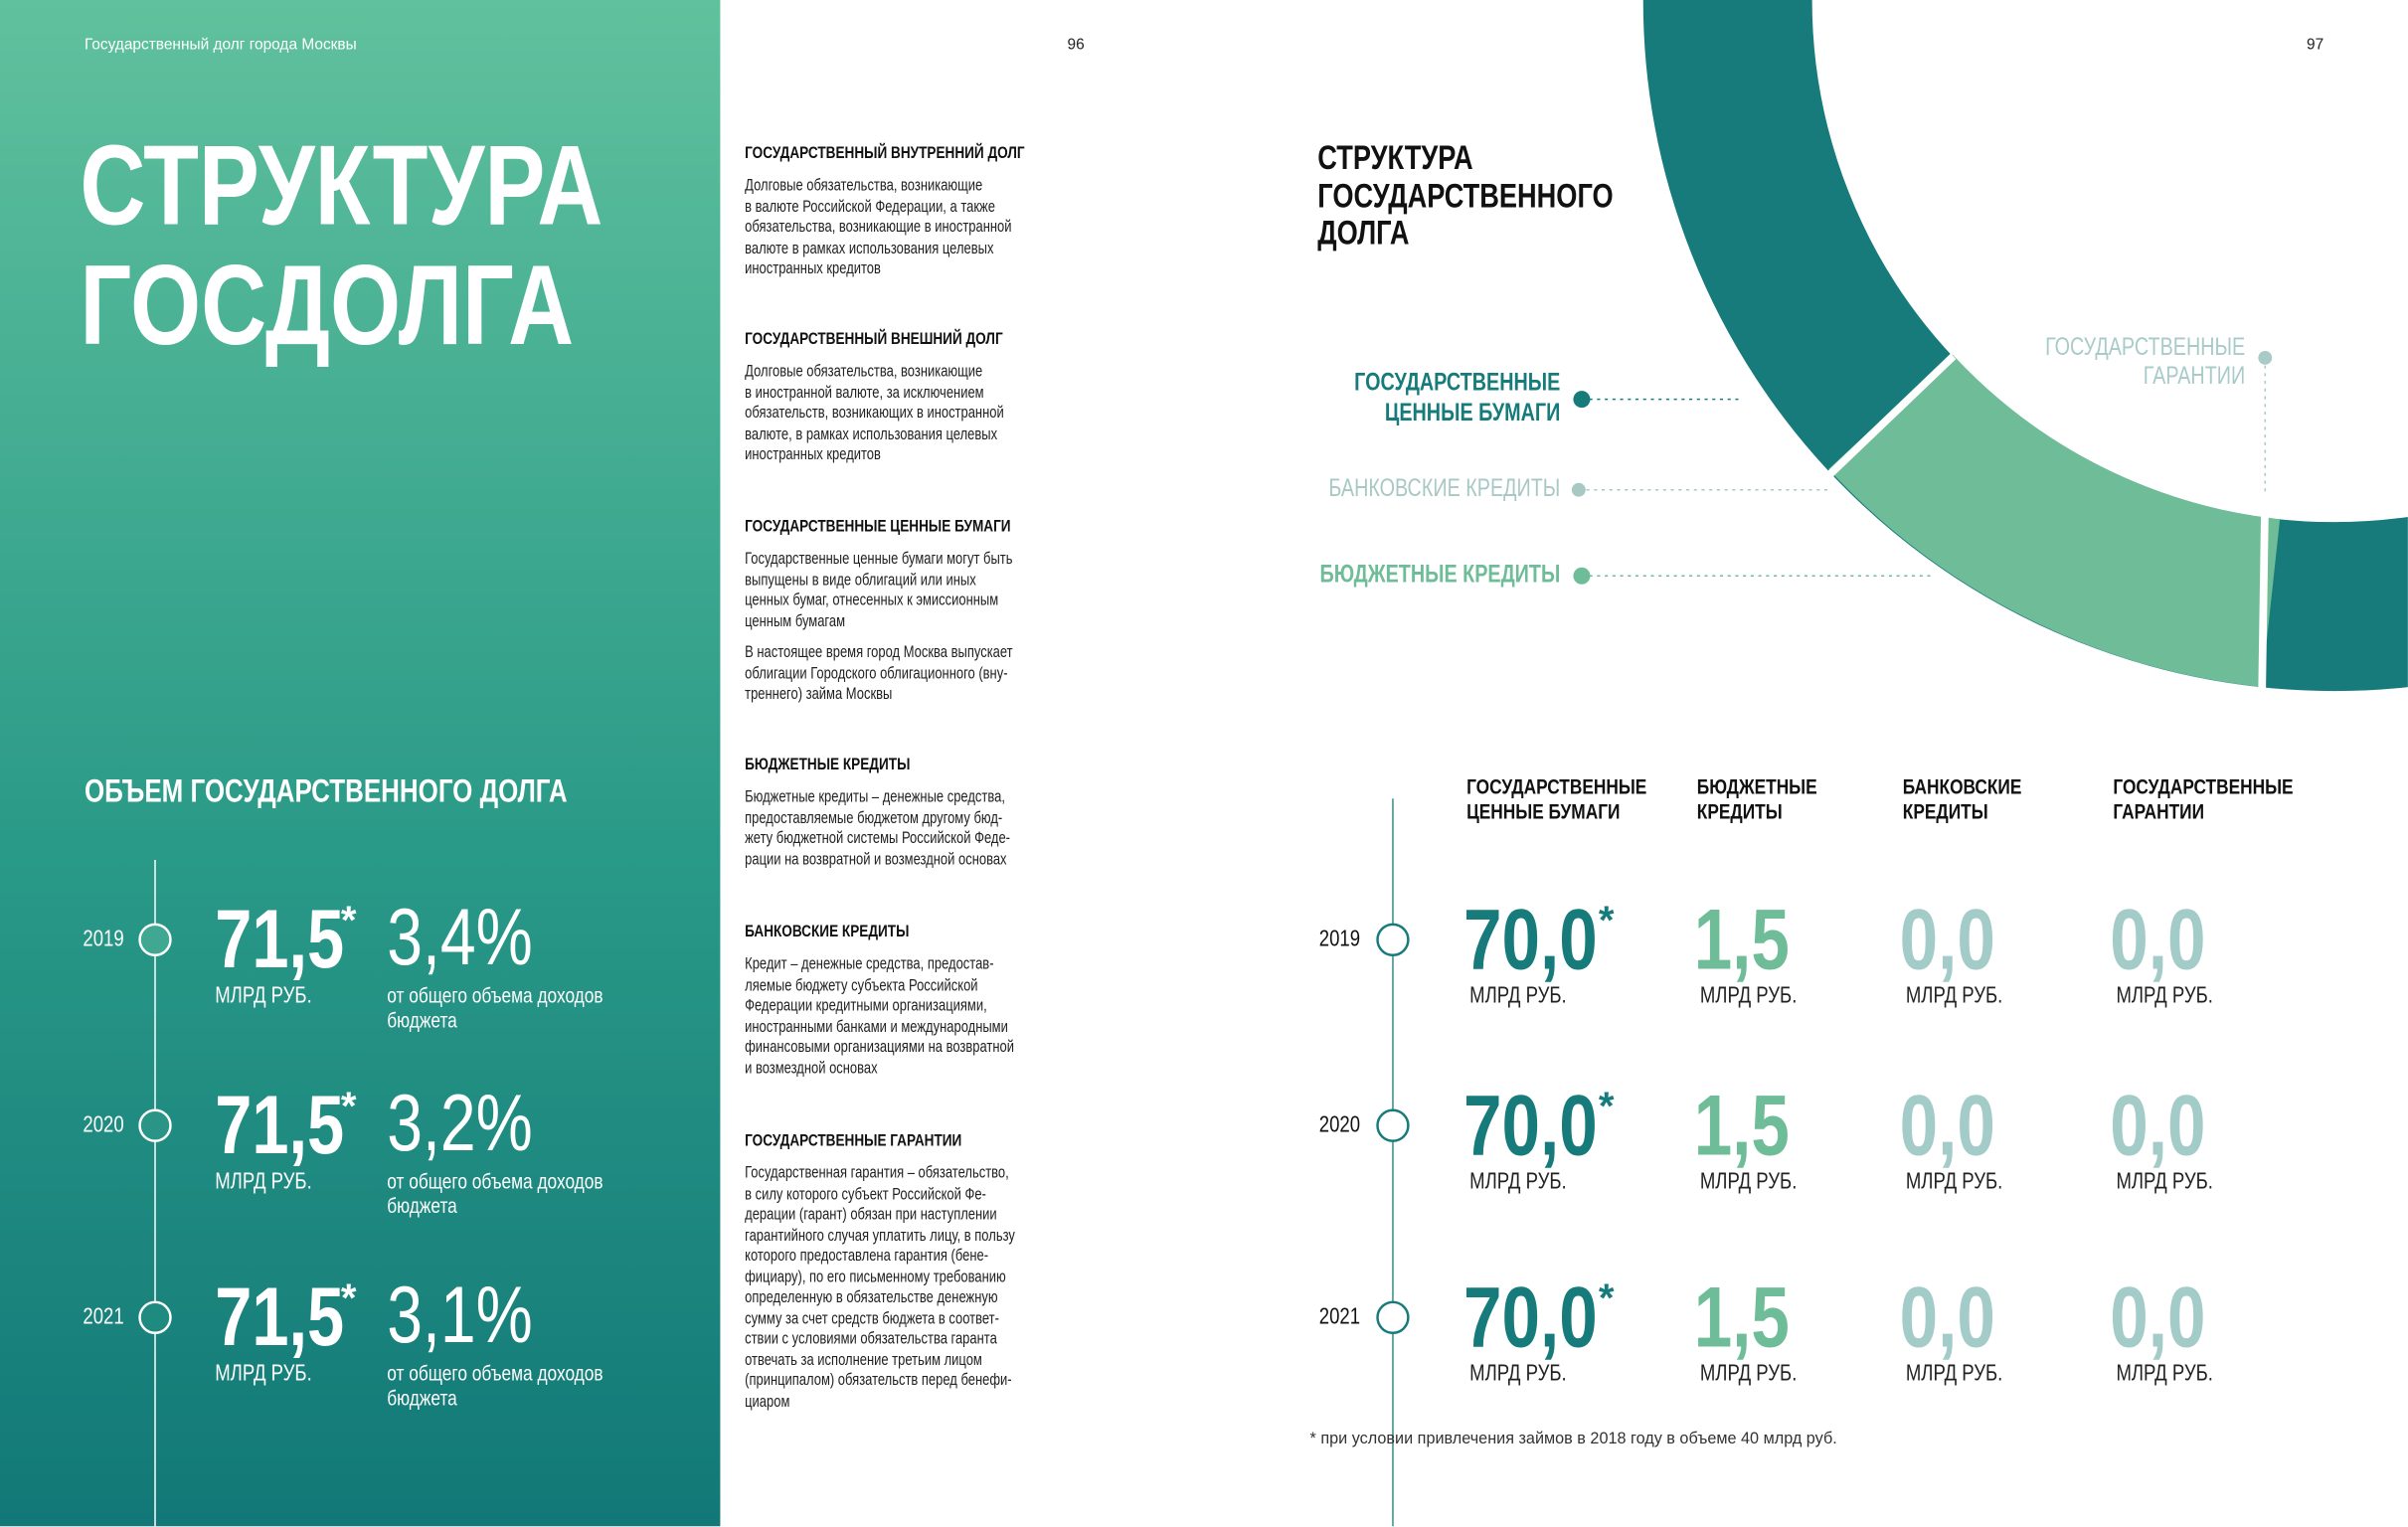 Image resolution: width=2408 pixels, height=1527 pixels. I want to click on column-header: БАНКОВСКИЕ, so click(1962, 786).